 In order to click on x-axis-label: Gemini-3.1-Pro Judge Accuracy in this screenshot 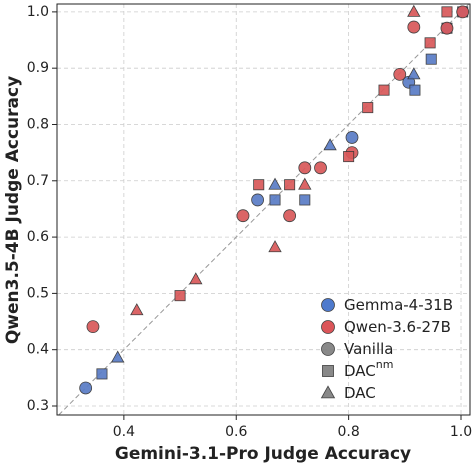, I will do `click(263, 454)`.